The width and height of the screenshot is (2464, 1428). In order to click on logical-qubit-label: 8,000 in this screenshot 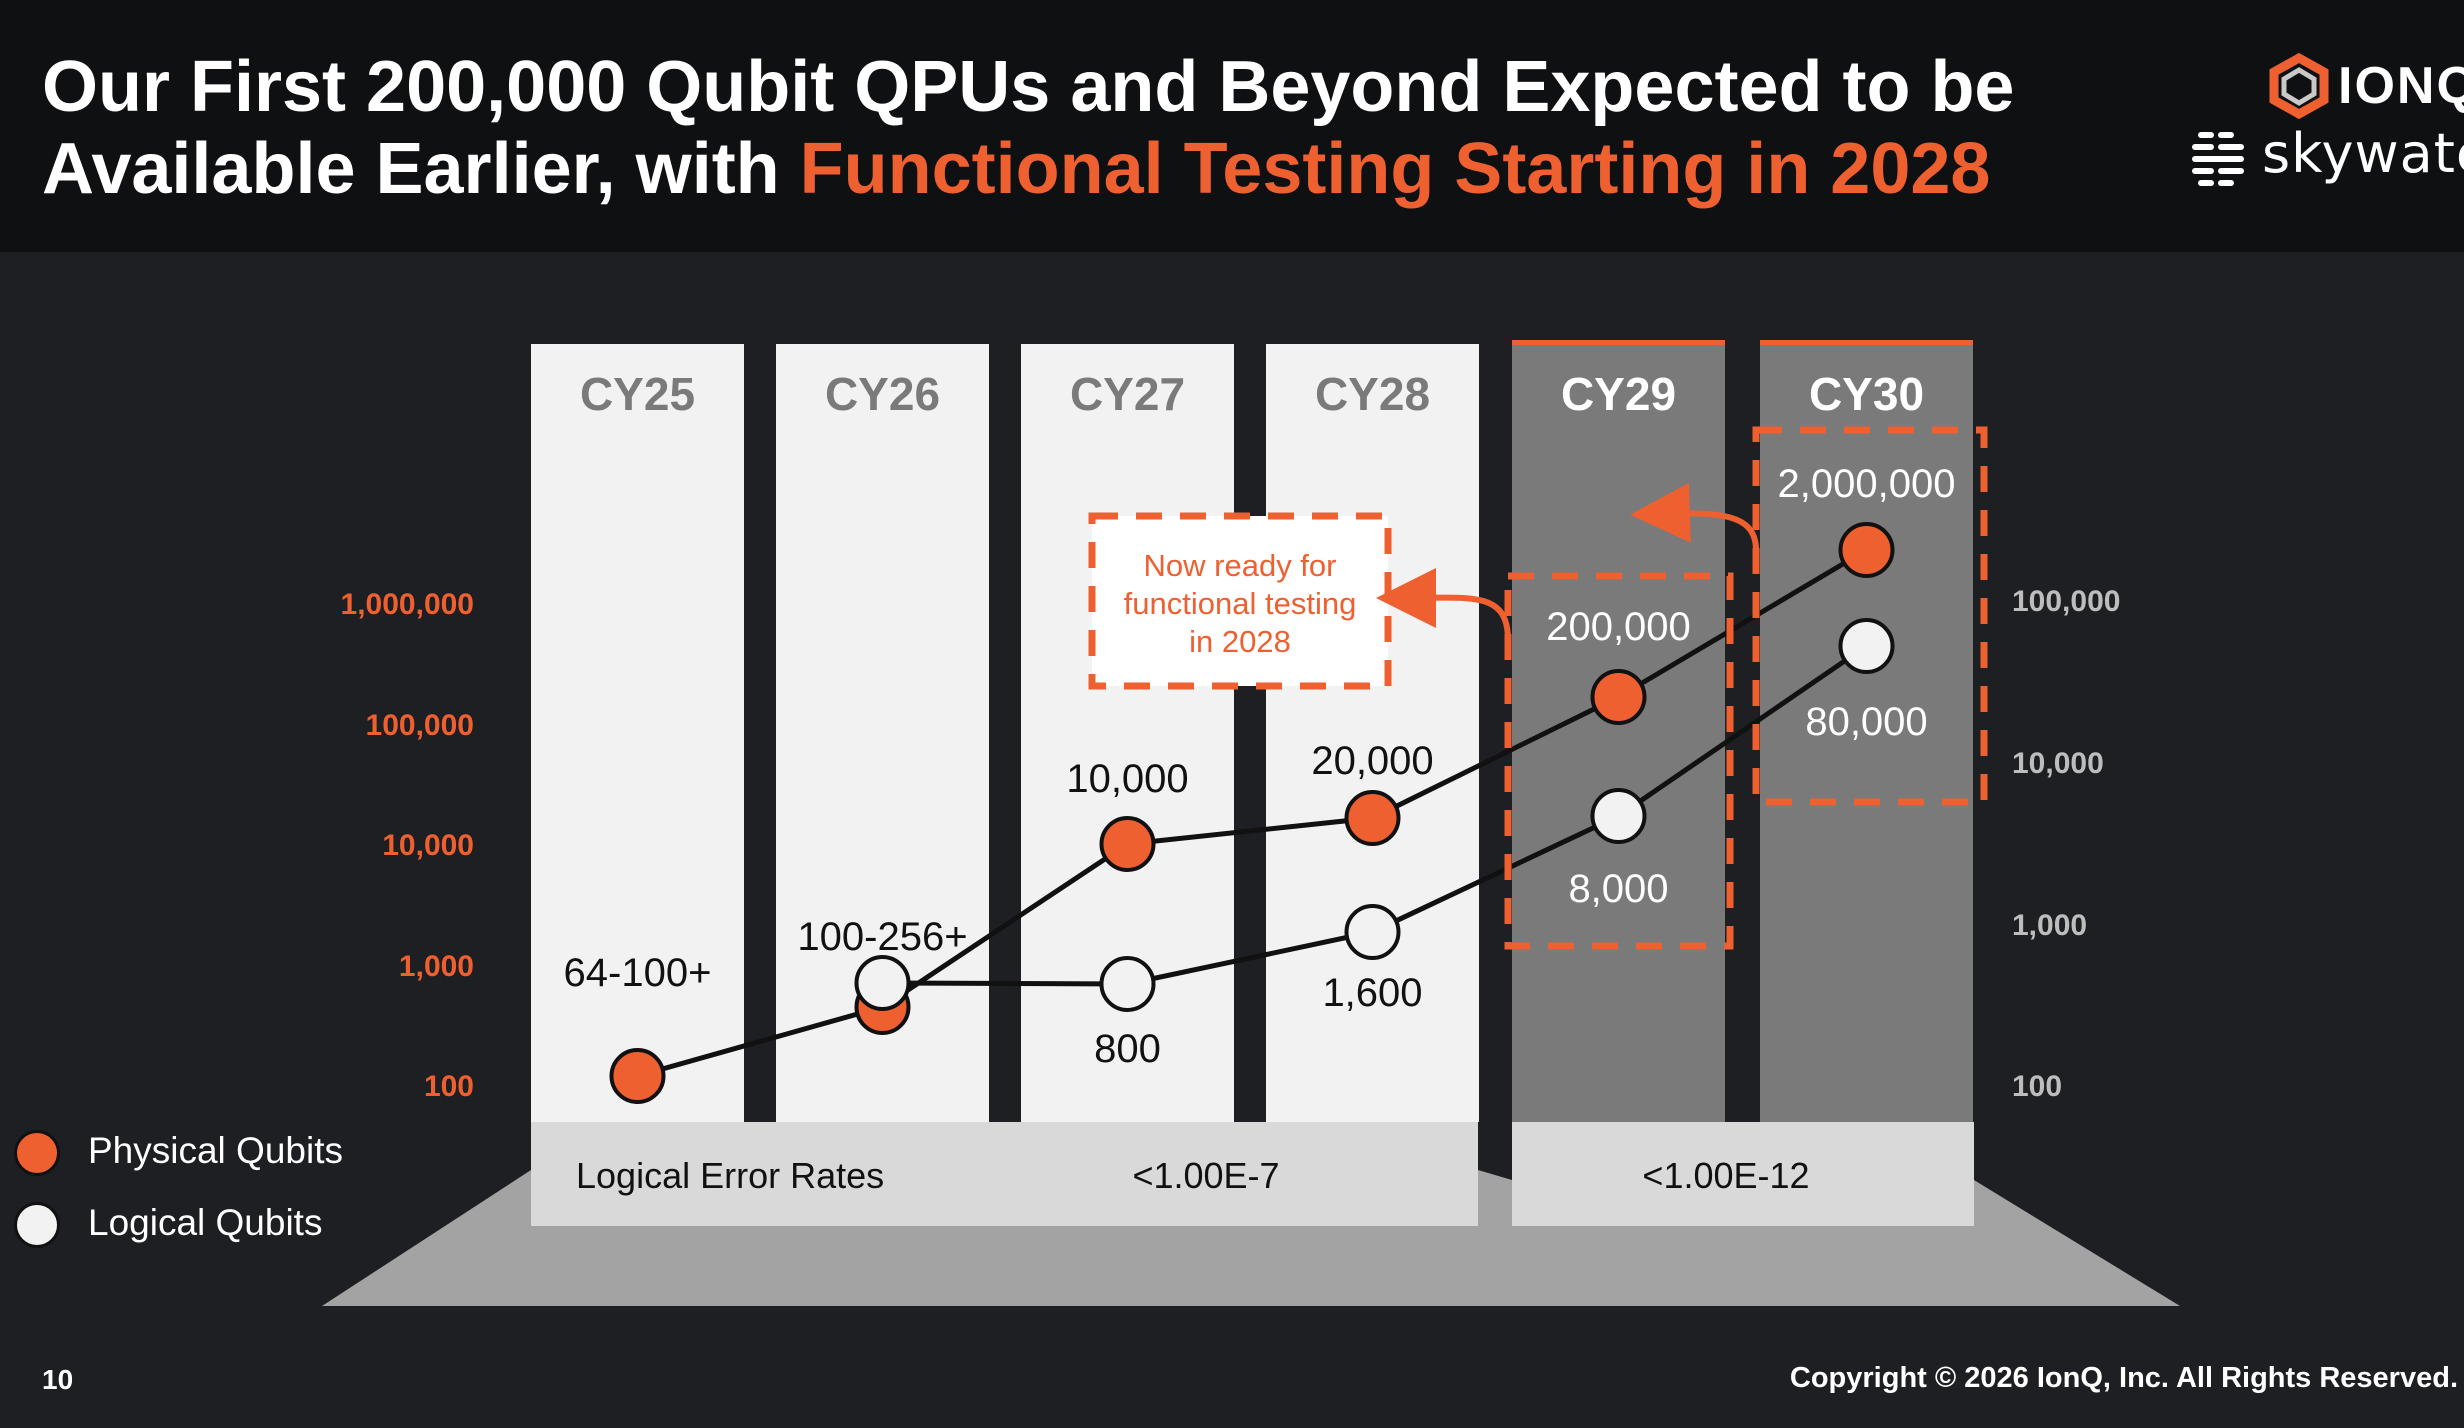, I will do `click(1618, 889)`.